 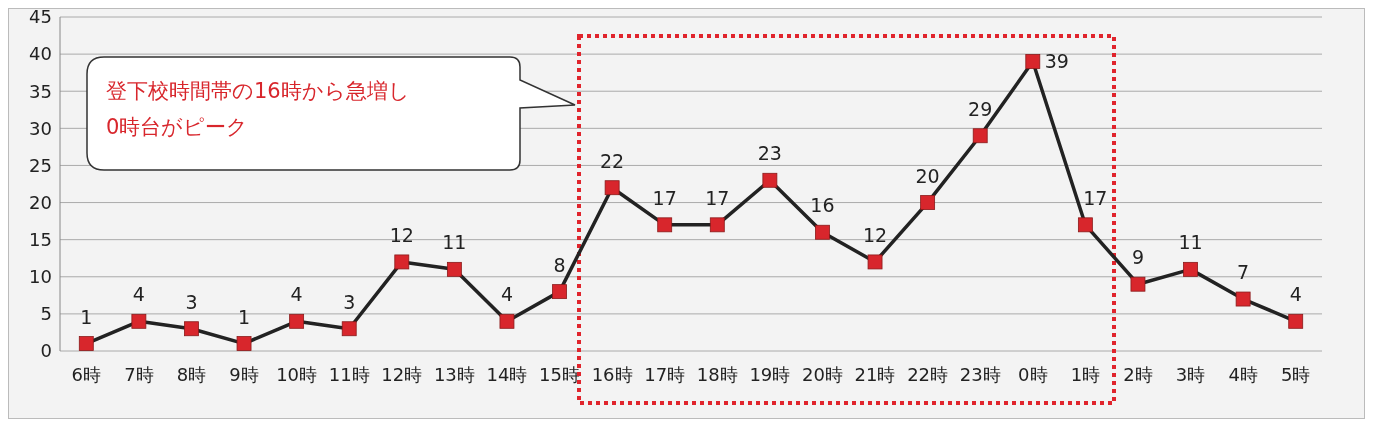 I want to click on x-tick-label: 22時, so click(x=928, y=374).